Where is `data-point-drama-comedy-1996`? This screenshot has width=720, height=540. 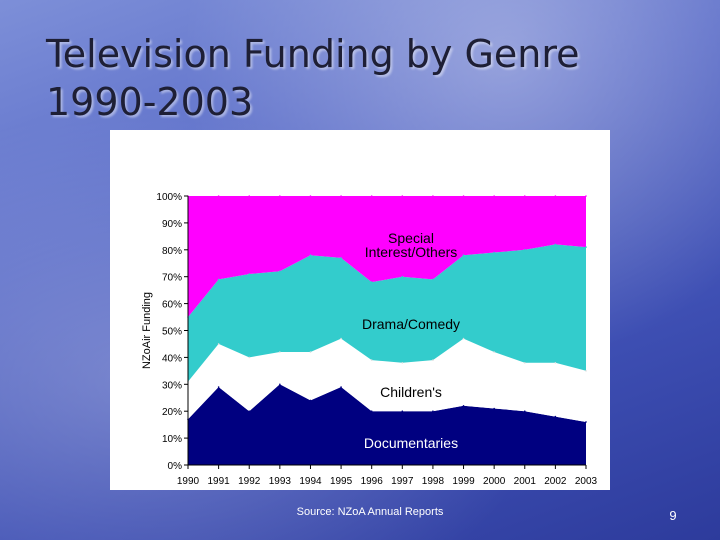 data-point-drama-comedy-1996 is located at coordinates (371, 282).